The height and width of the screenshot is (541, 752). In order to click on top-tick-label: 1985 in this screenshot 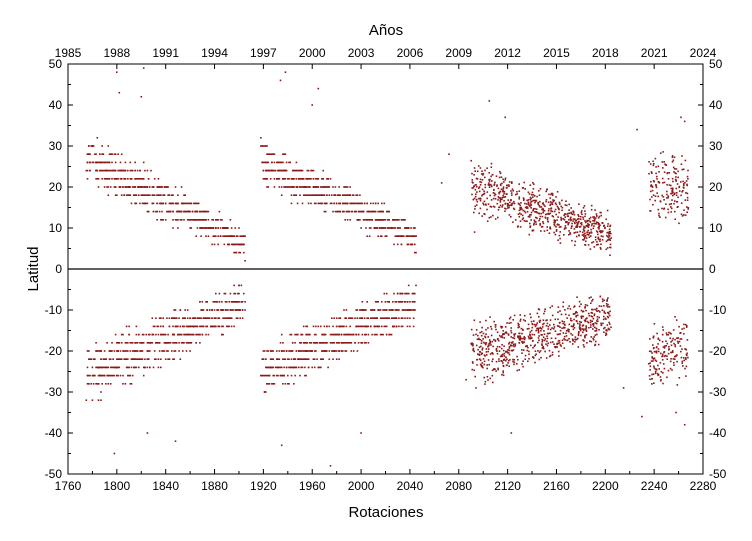, I will do `click(68, 53)`.